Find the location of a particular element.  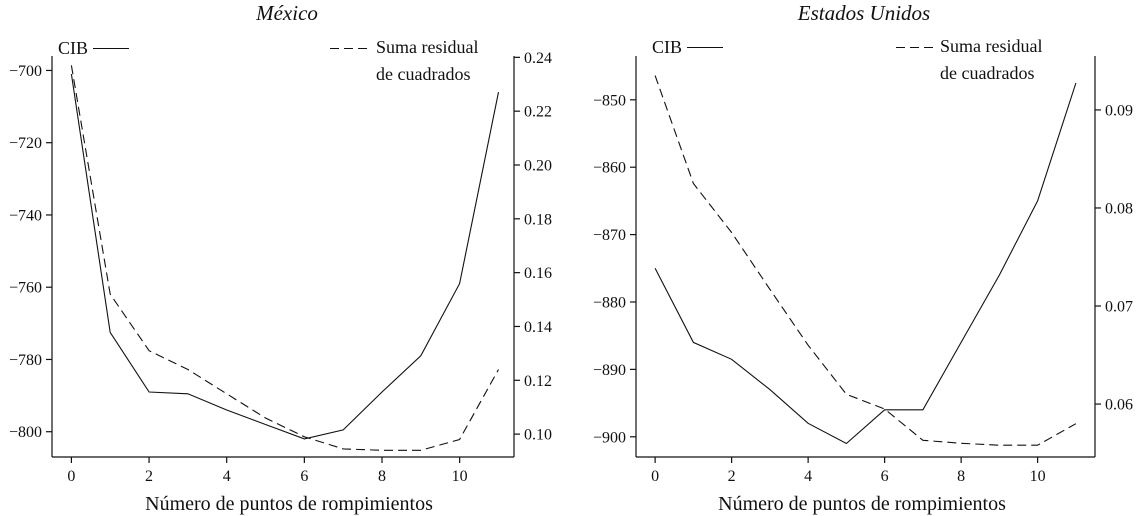

right-y-tick-label: 0.07 is located at coordinates (1119, 307).